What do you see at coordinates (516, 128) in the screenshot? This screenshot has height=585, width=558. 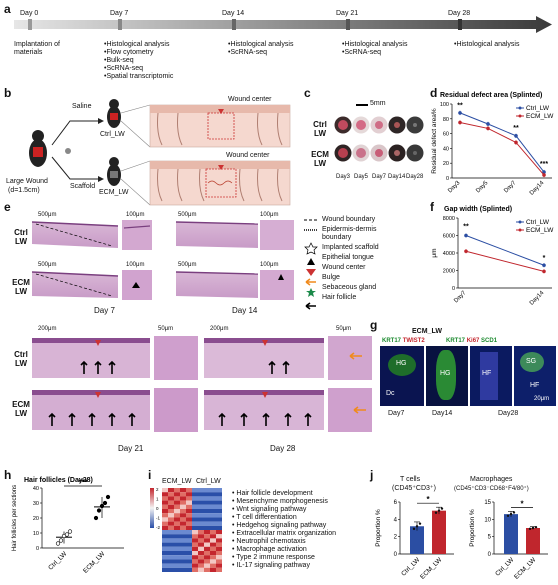 I see `significance-mark: **` at bounding box center [516, 128].